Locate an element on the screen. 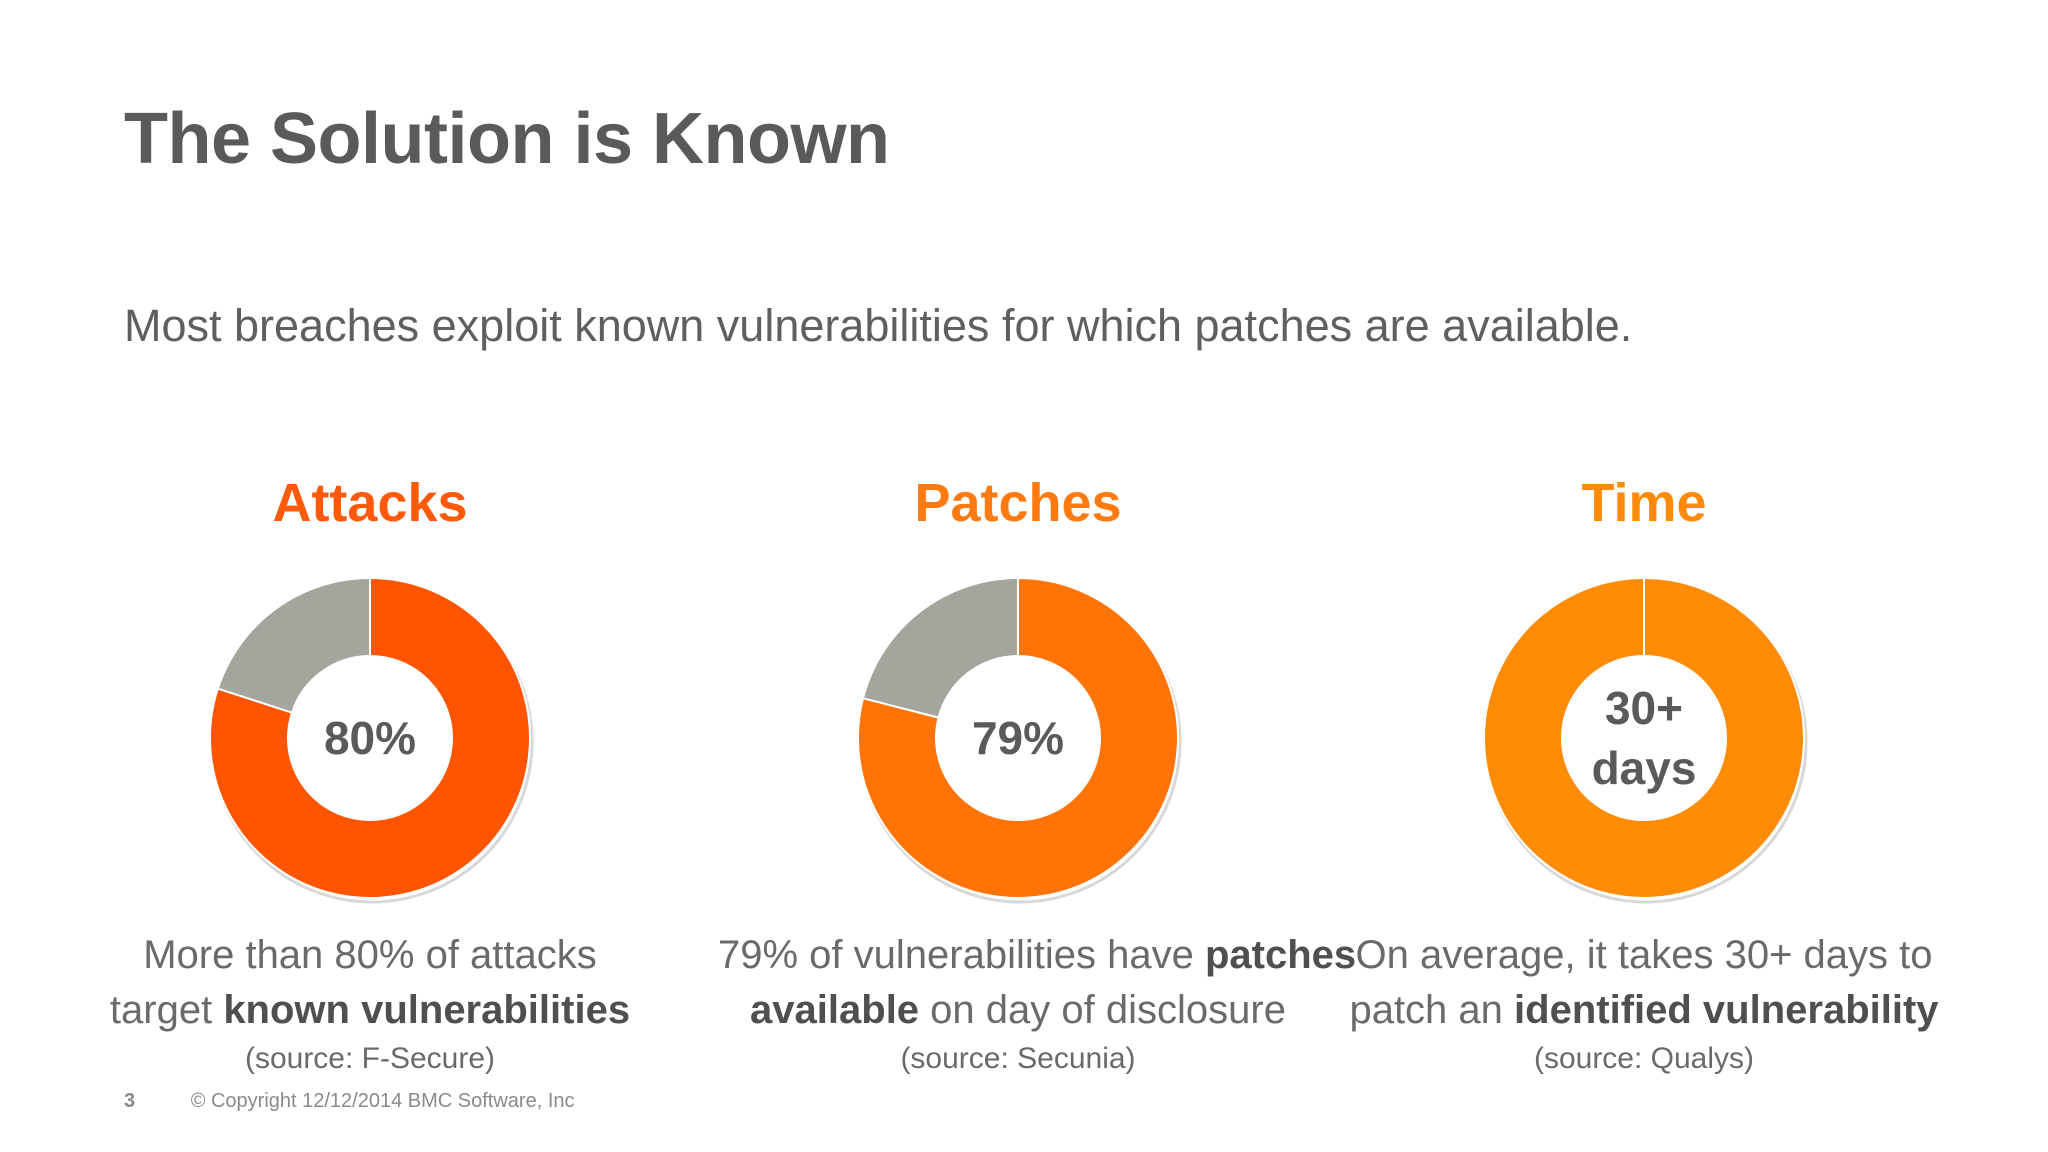 The width and height of the screenshot is (2048, 1152). stat-source: (source: Qualys) is located at coordinates (1644, 1058).